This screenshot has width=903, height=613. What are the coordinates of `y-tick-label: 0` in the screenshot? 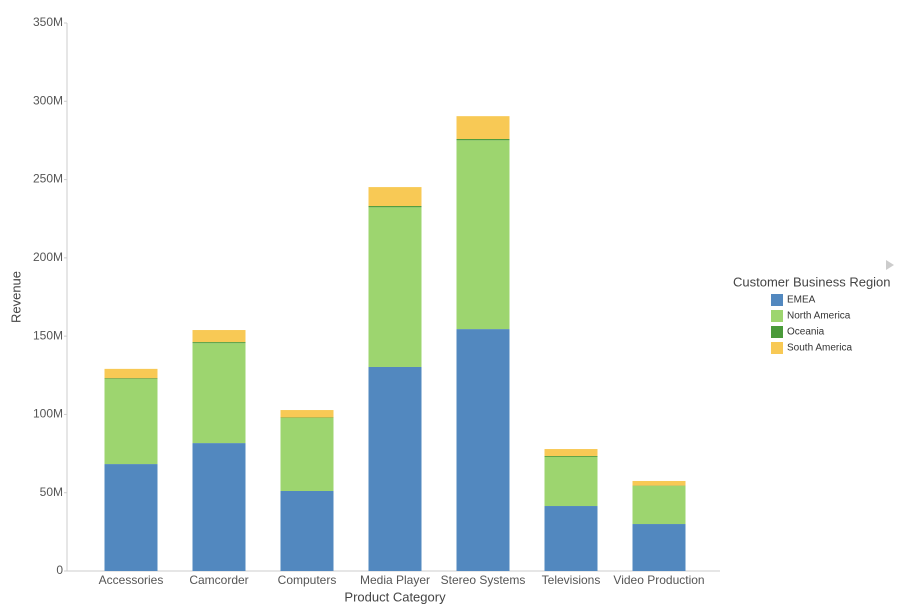 It's located at (59, 570).